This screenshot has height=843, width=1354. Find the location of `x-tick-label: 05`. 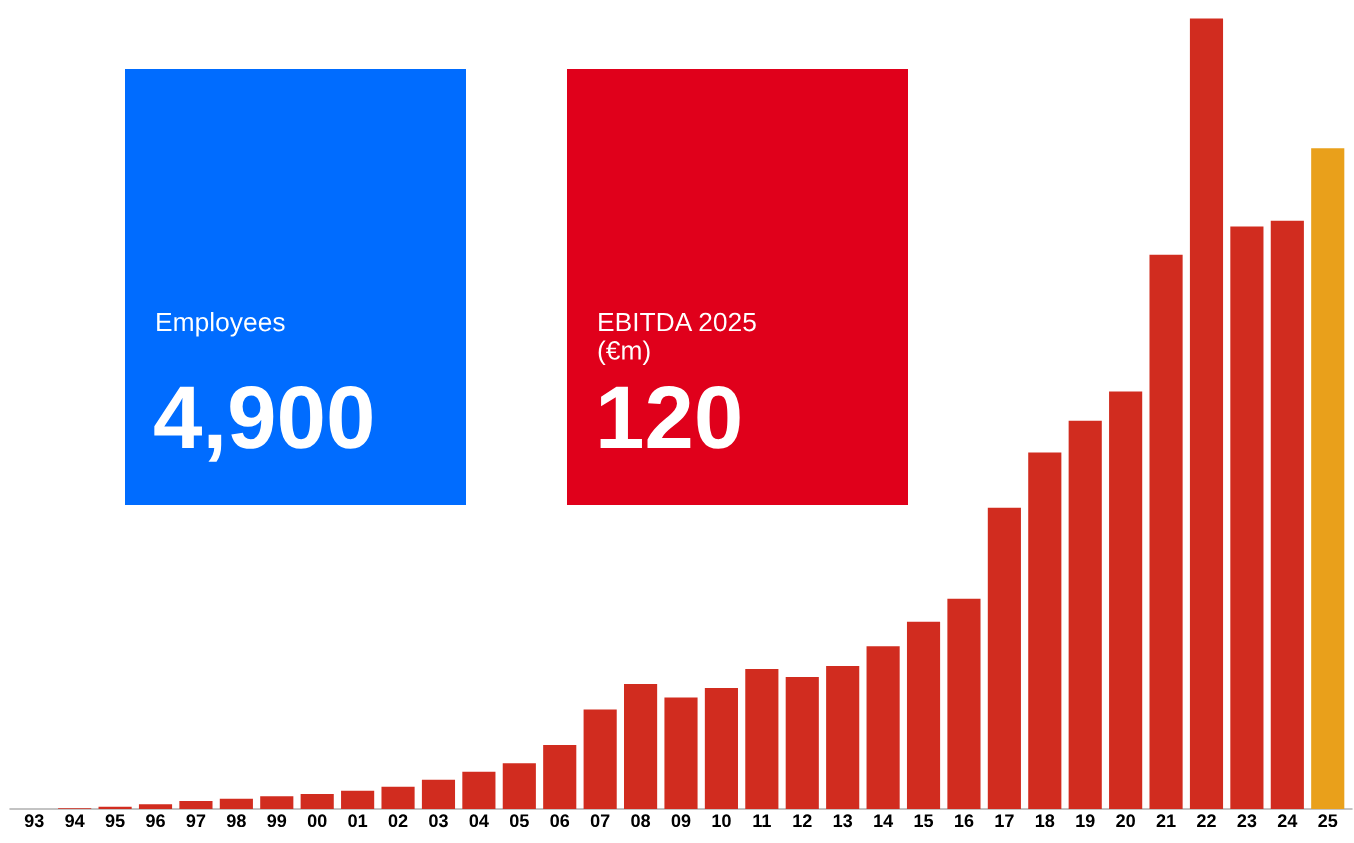

x-tick-label: 05 is located at coordinates (519, 821).